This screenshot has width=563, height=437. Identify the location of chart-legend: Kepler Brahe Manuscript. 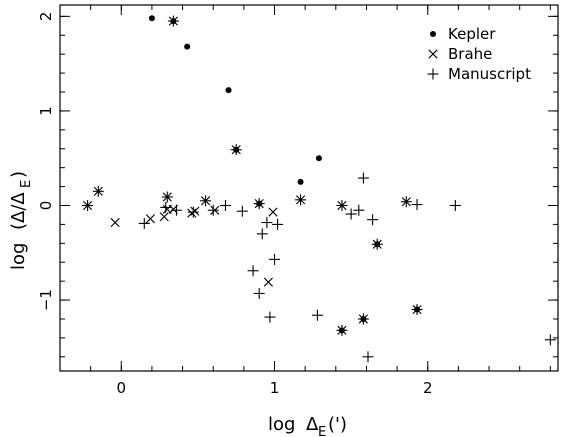
(479, 54).